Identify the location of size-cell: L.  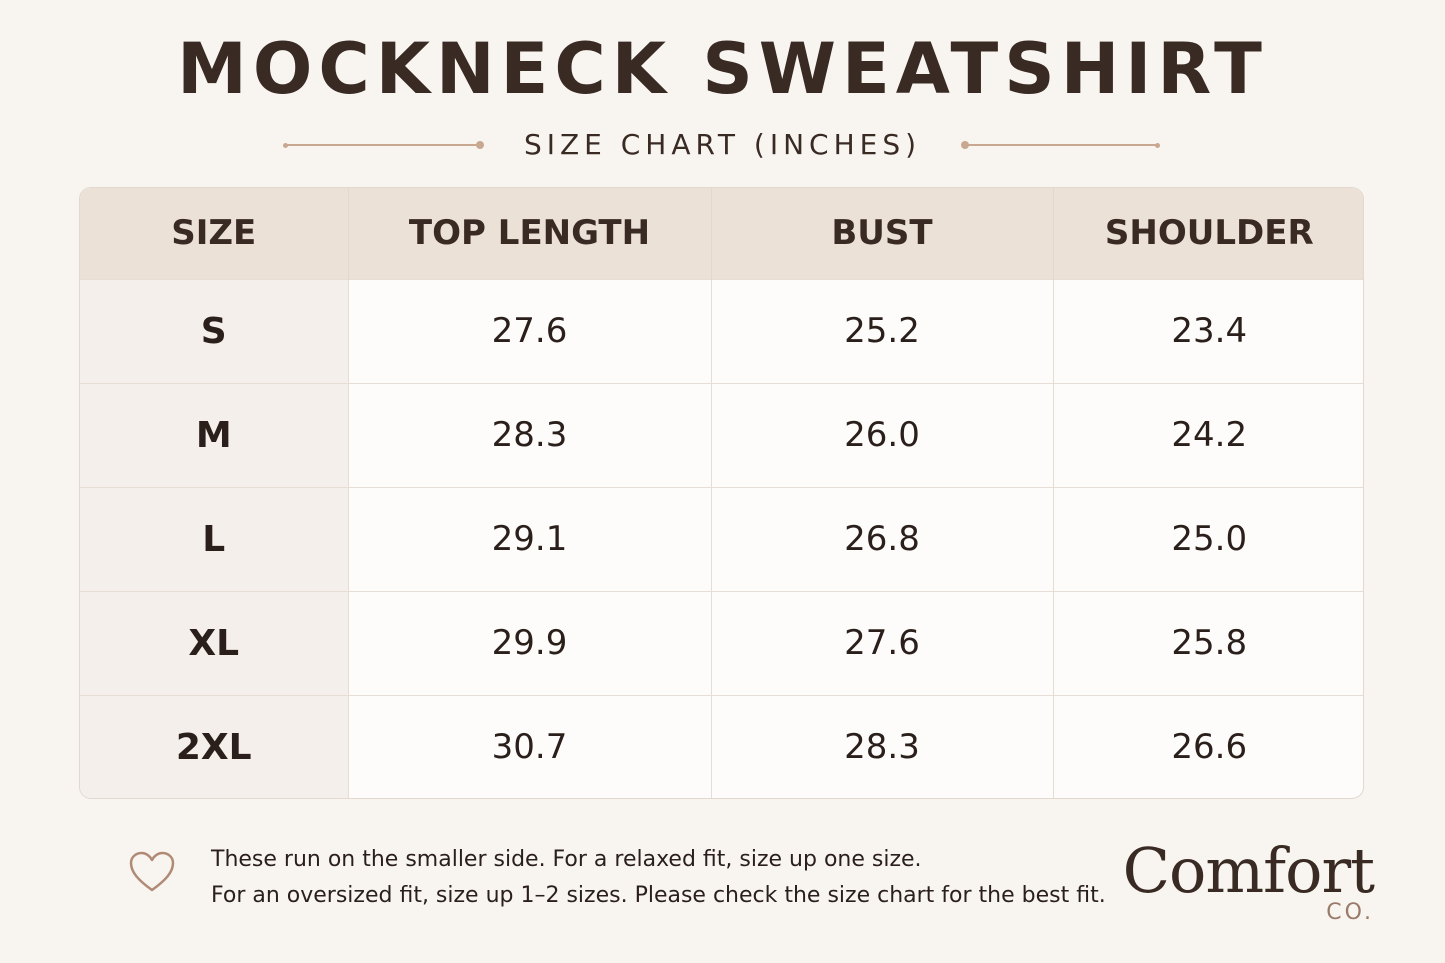
(214, 538).